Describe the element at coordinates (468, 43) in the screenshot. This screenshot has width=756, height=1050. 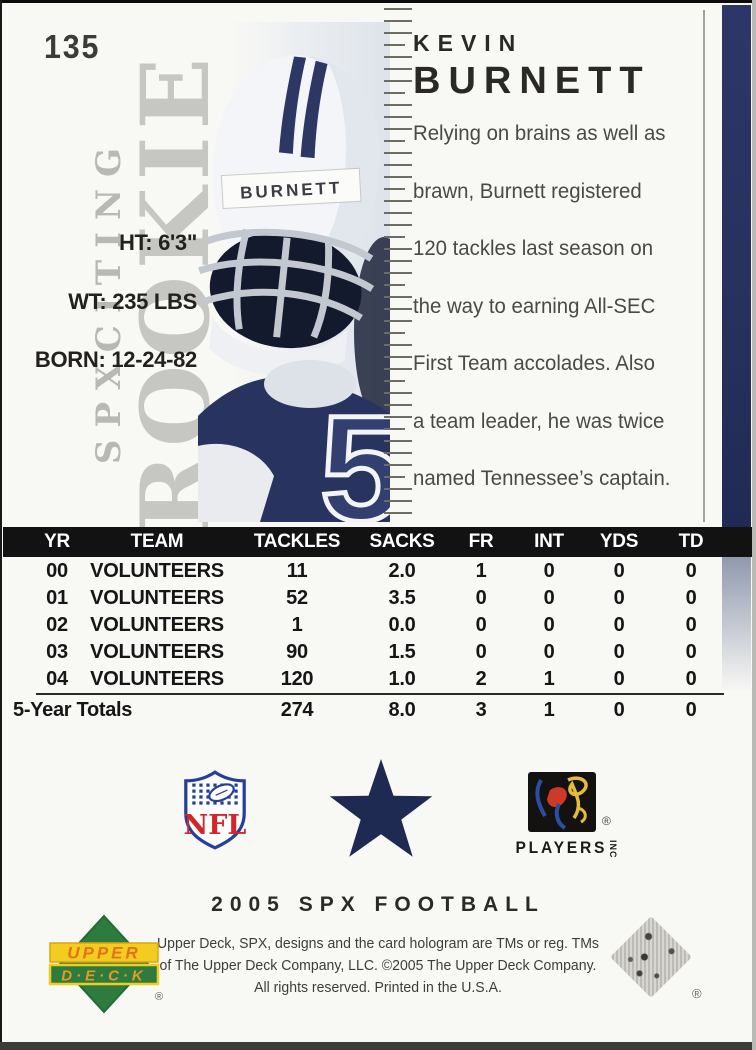
I see `player-first-name: KEVIN` at that location.